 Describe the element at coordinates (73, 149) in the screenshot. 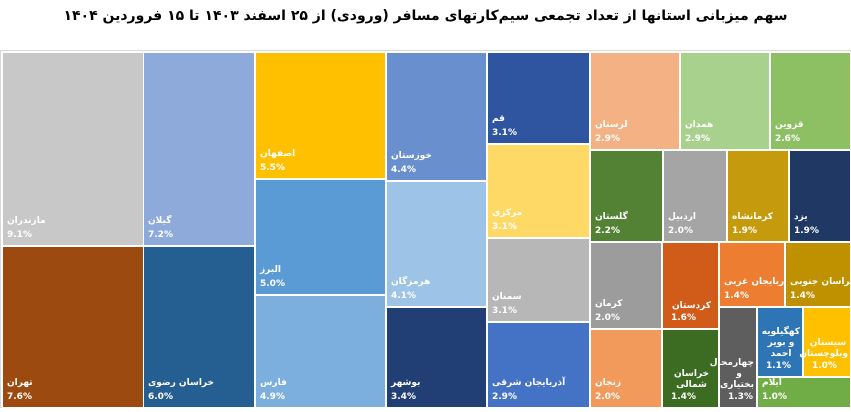

I see `treemap-tile: مازندران 9.1%` at that location.